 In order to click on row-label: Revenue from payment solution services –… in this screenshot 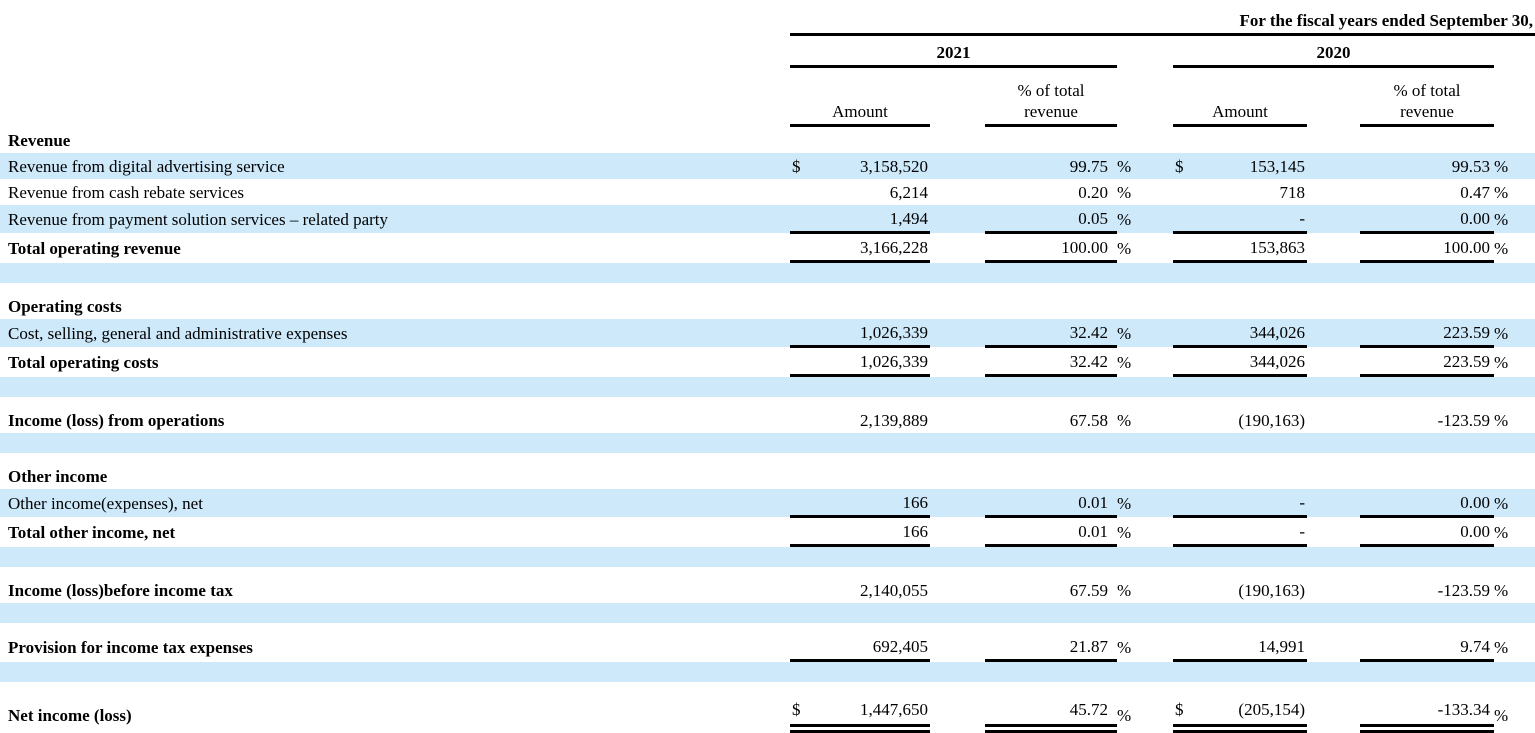, I will do `click(198, 220)`.